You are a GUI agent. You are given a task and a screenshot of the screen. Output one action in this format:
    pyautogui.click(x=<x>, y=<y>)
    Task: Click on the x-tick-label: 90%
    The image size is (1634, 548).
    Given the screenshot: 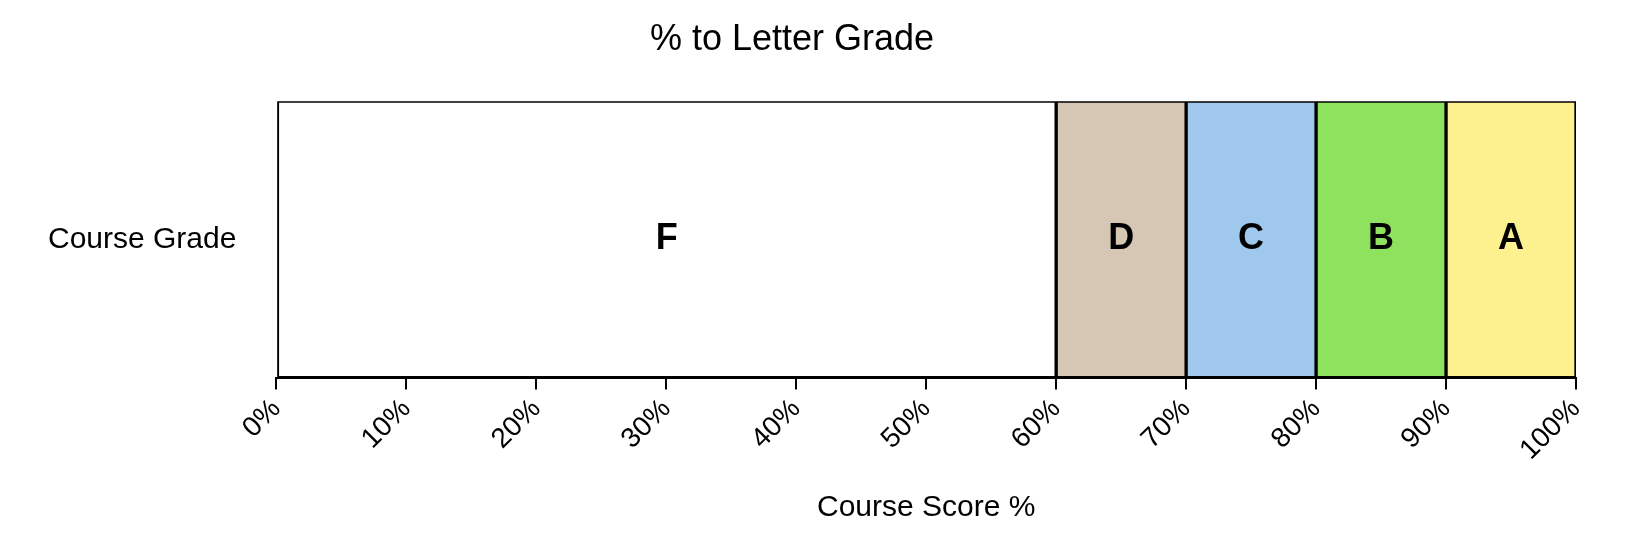 What is the action you would take?
    pyautogui.click(x=1425, y=423)
    